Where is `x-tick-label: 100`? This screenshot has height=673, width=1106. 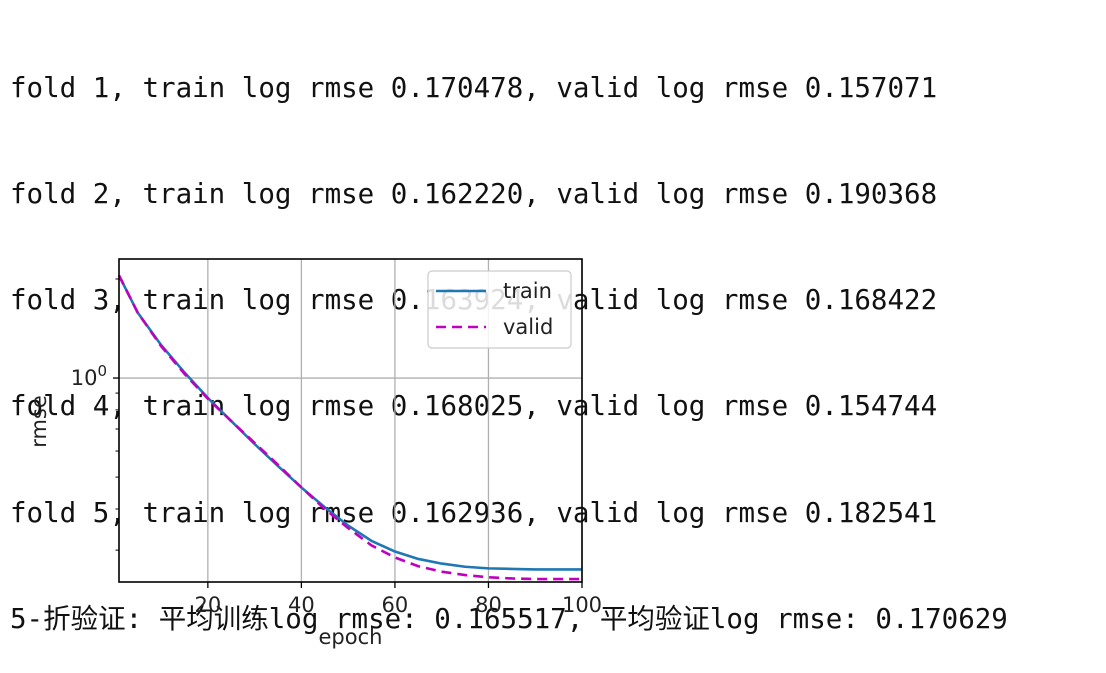 x-tick-label: 100 is located at coordinates (582, 605).